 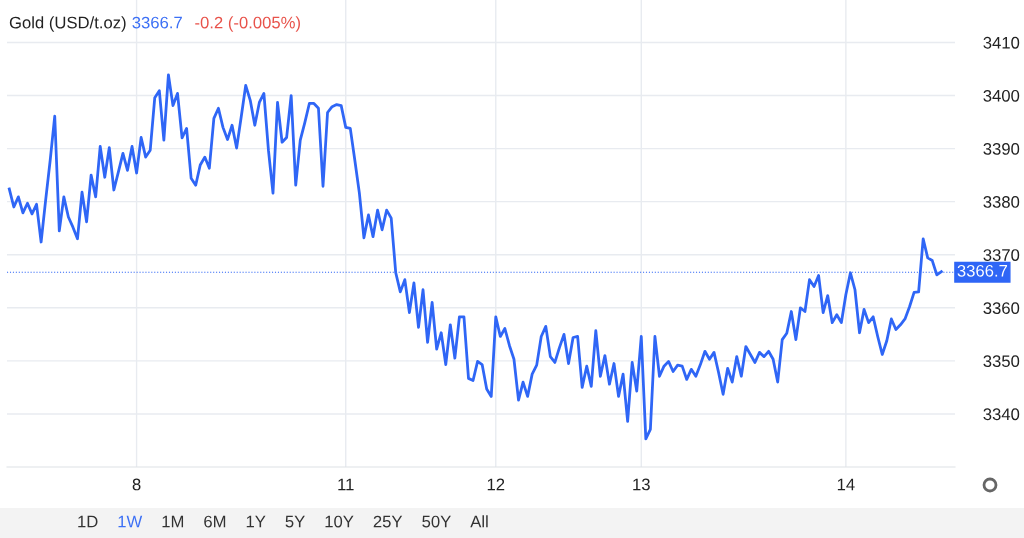 I want to click on y-tick-label: 3370, so click(x=1001, y=255).